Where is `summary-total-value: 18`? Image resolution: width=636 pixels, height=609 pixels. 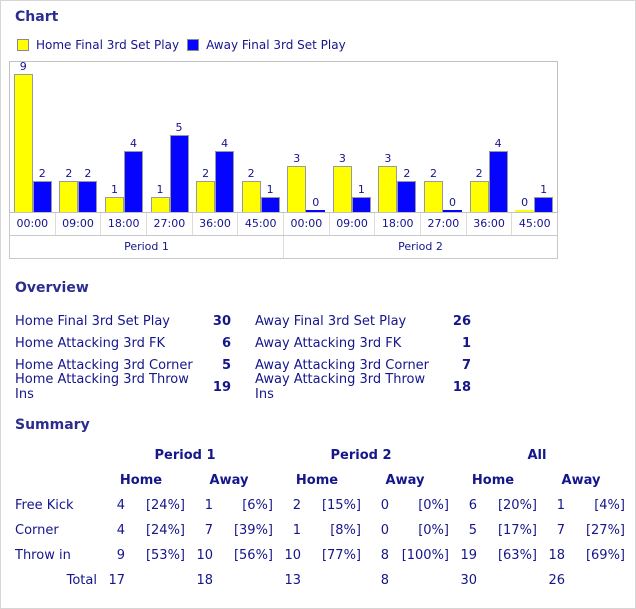
summary-total-value: 18 is located at coordinates (204, 580).